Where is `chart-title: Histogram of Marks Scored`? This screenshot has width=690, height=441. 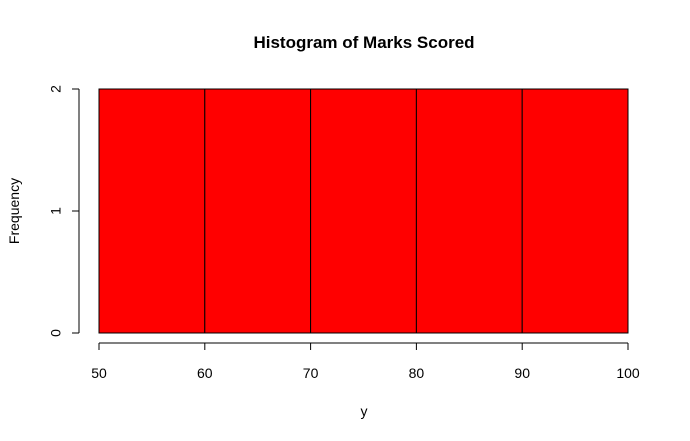
chart-title: Histogram of Marks Scored is located at coordinates (363, 42).